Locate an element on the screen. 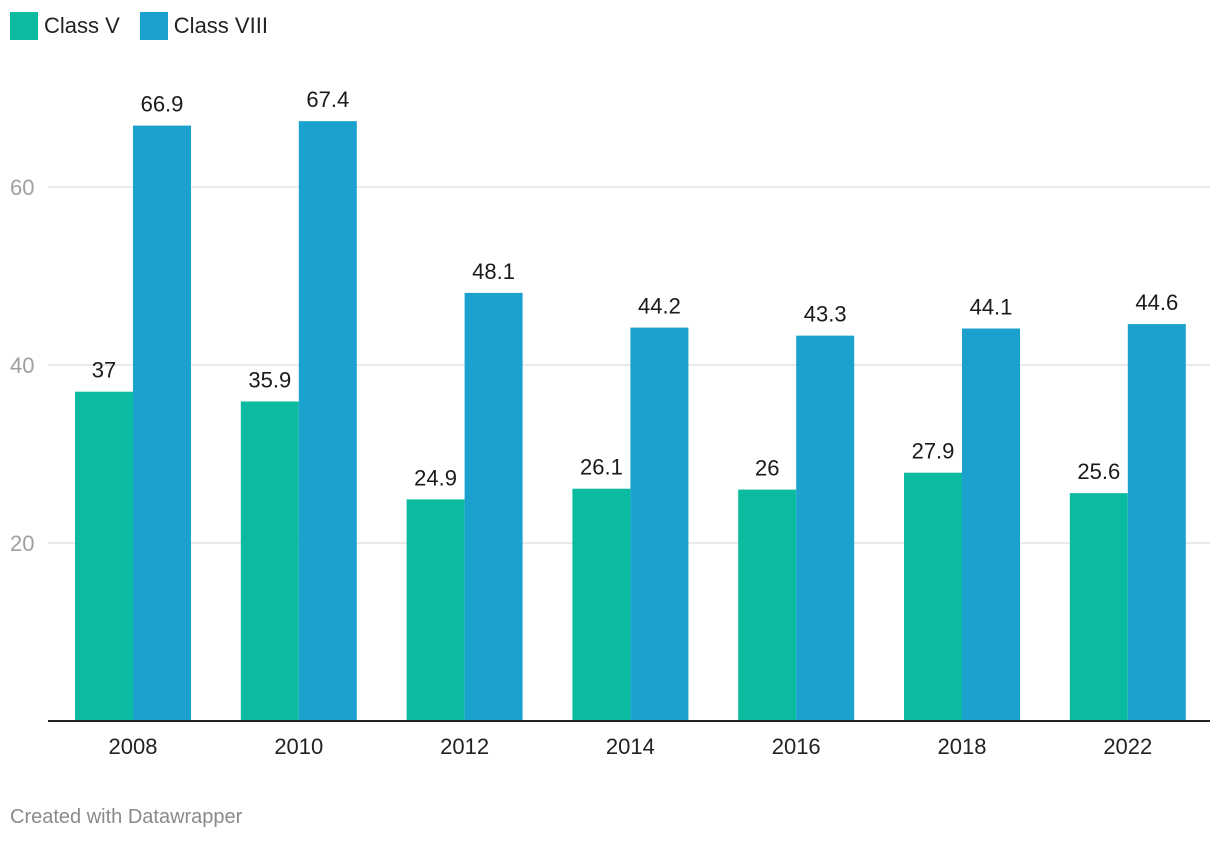 The image size is (1220, 844). x-tick-label-2010: 2010 is located at coordinates (298, 746).